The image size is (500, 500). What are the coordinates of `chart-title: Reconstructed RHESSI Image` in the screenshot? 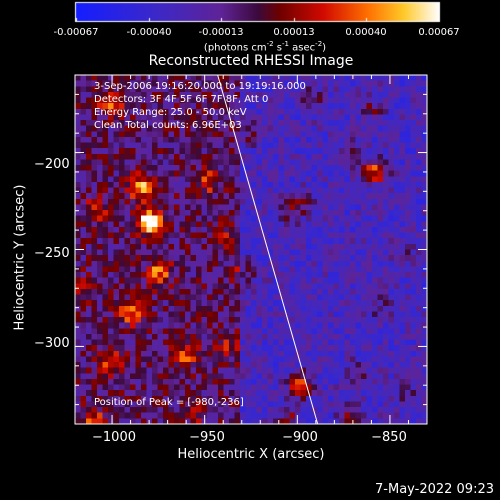 It's located at (251, 61).